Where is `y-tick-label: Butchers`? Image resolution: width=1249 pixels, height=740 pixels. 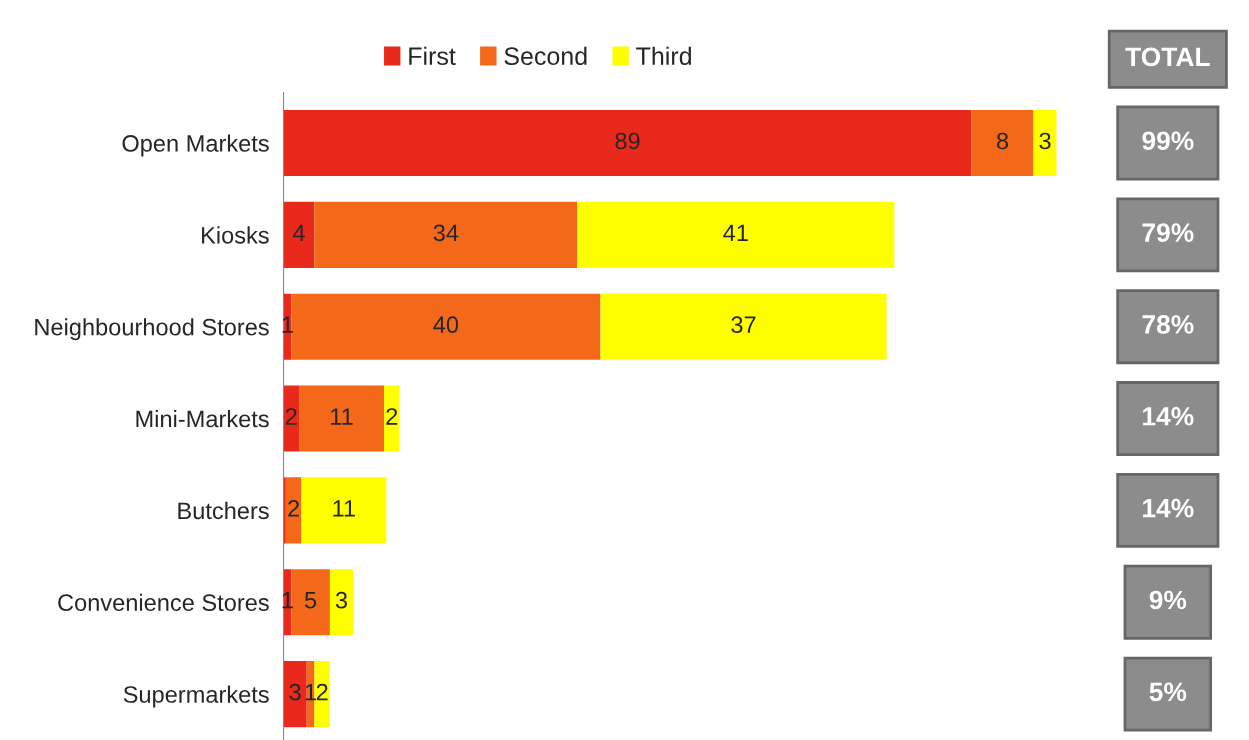
y-tick-label: Butchers is located at coordinates (223, 510).